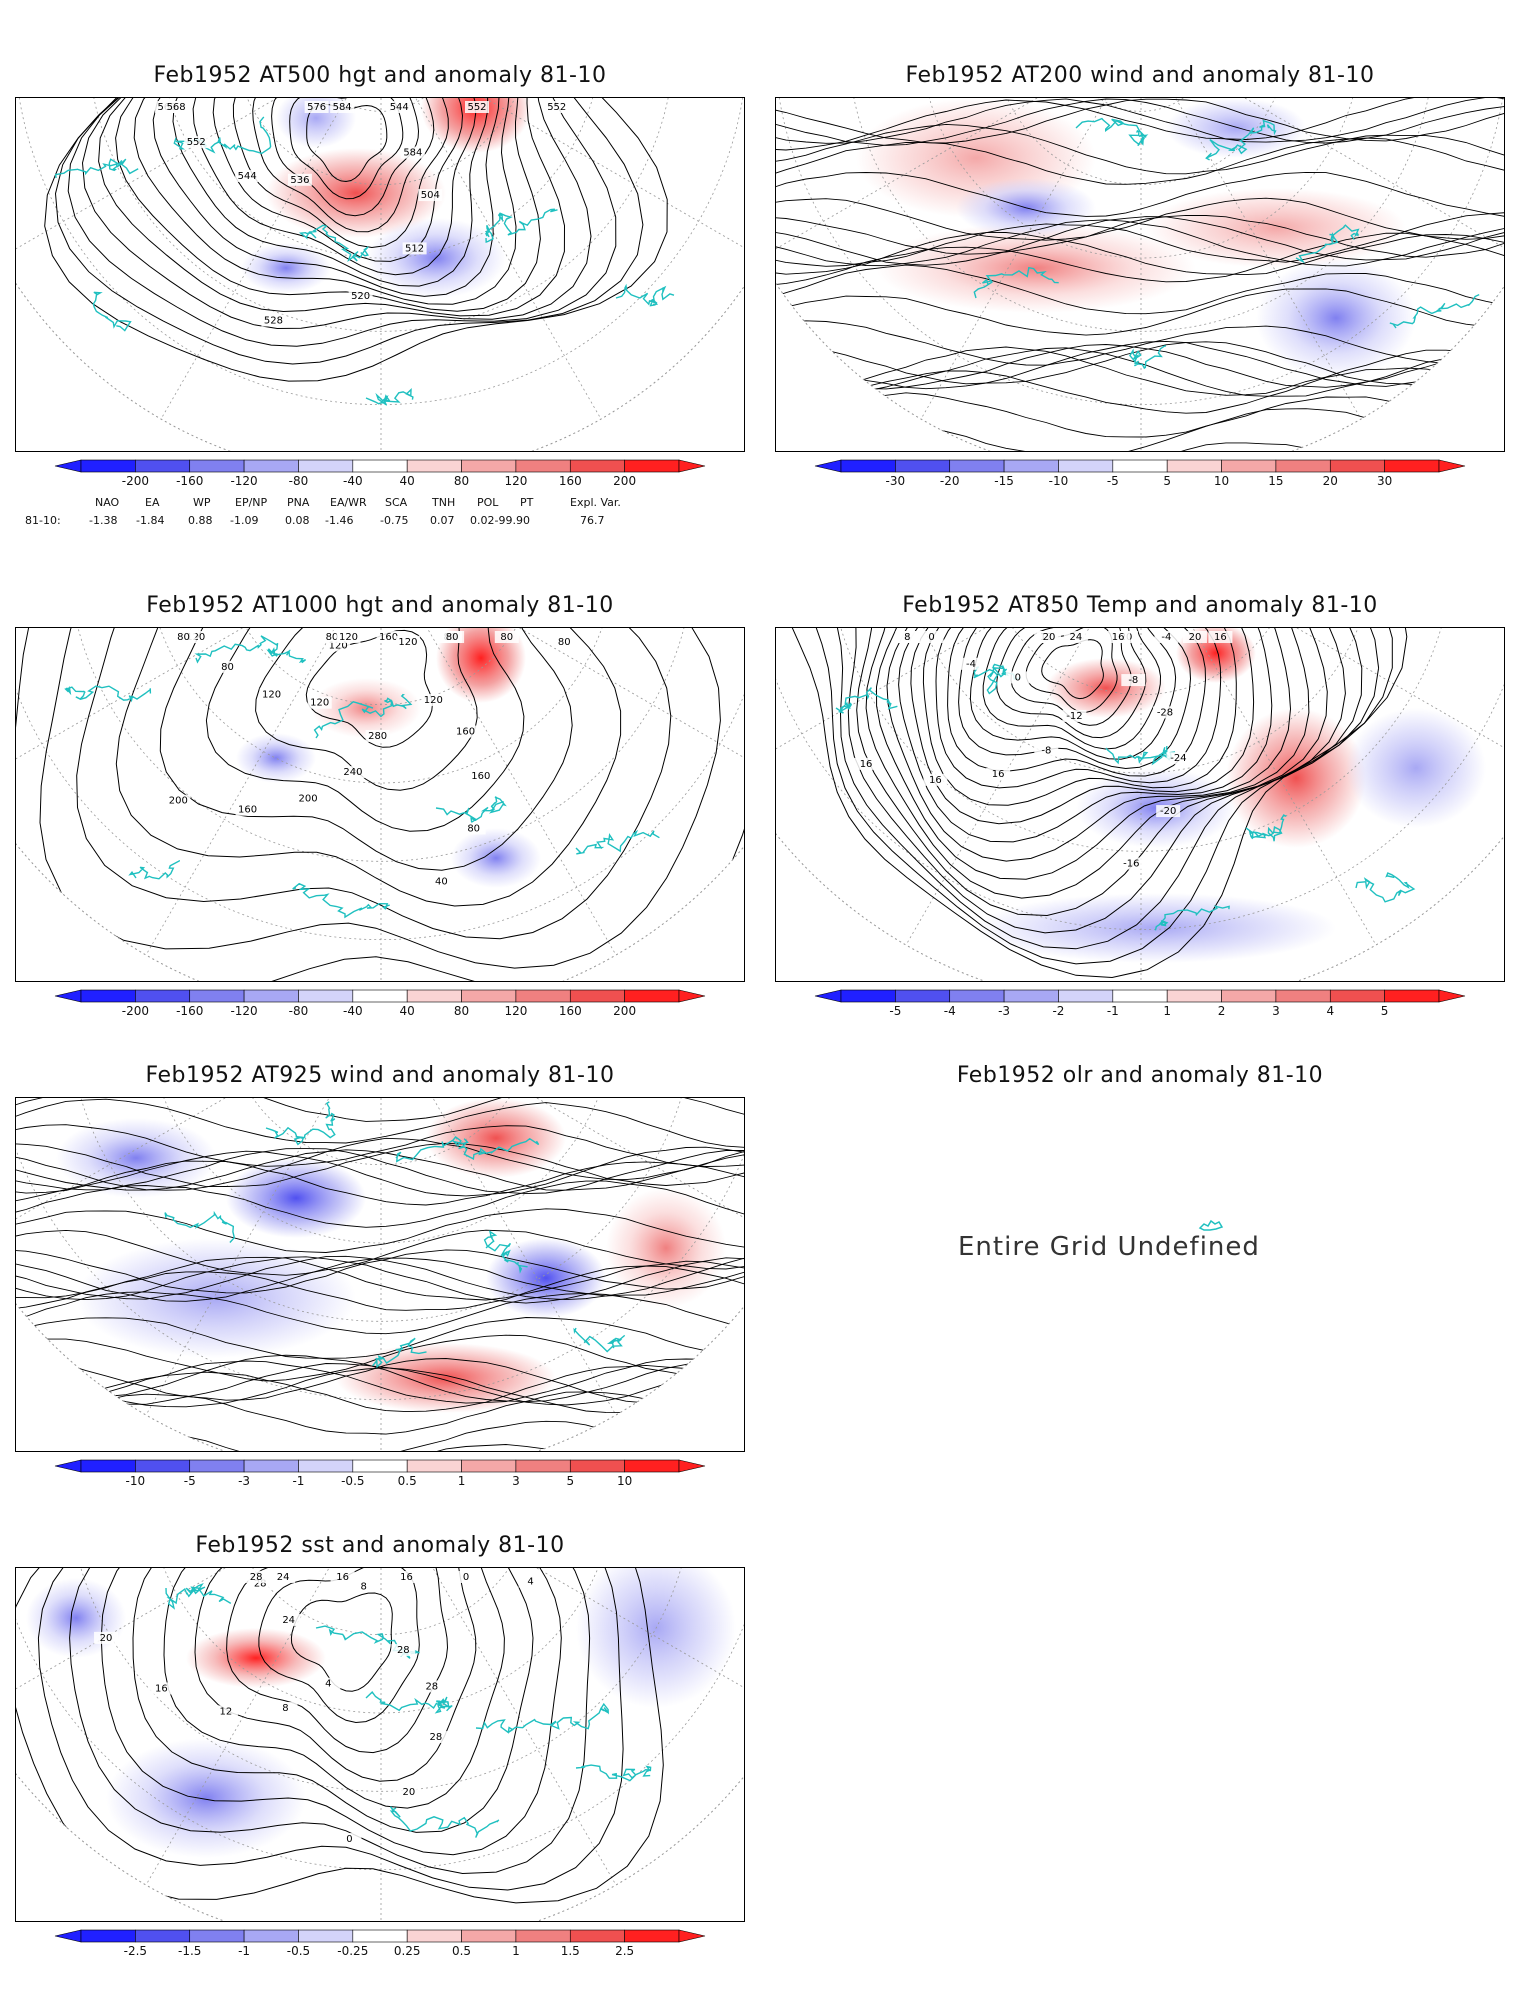 The width and height of the screenshot is (1520, 2000). Describe the element at coordinates (506, 637) in the screenshot. I see `contour-label: 80` at that location.